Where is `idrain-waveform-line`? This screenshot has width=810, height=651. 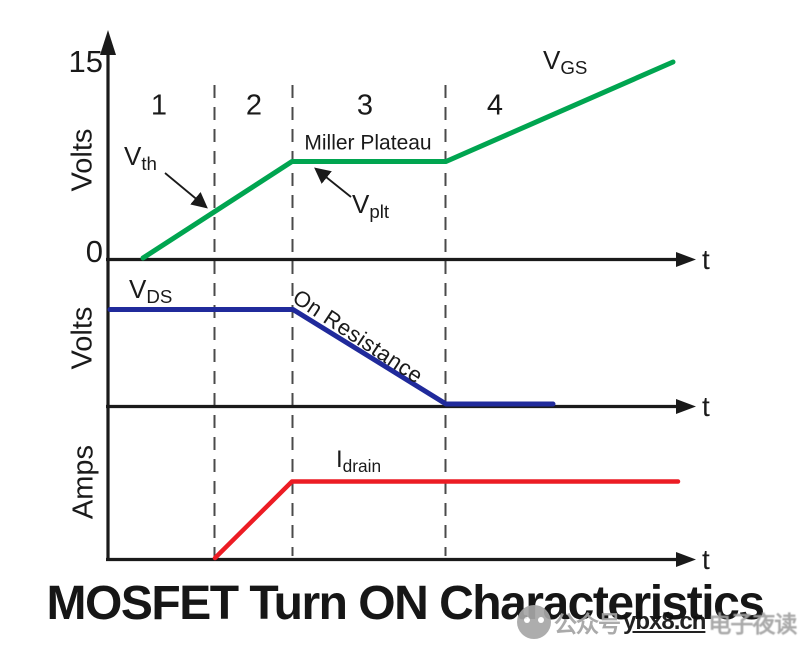 idrain-waveform-line is located at coordinates (446, 520).